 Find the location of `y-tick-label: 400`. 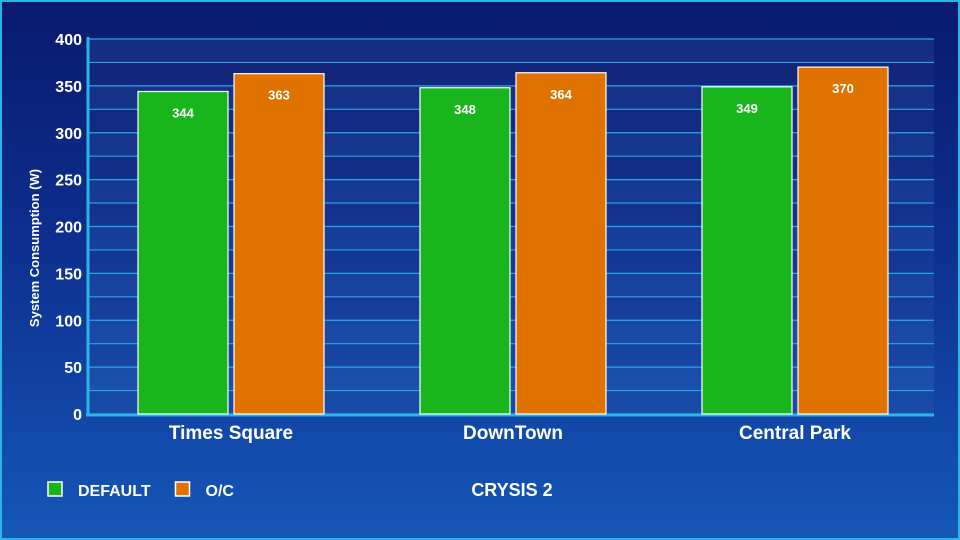

y-tick-label: 400 is located at coordinates (68, 40).